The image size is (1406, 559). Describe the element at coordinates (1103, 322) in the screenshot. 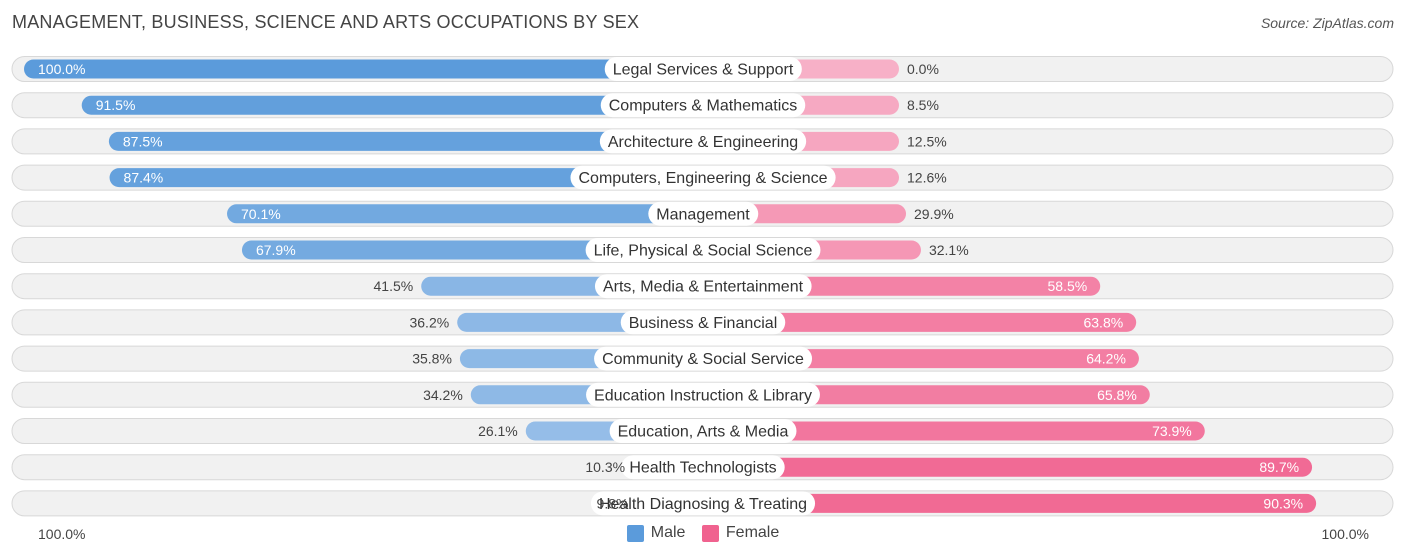

I see `value-label-female: 63.8%` at that location.